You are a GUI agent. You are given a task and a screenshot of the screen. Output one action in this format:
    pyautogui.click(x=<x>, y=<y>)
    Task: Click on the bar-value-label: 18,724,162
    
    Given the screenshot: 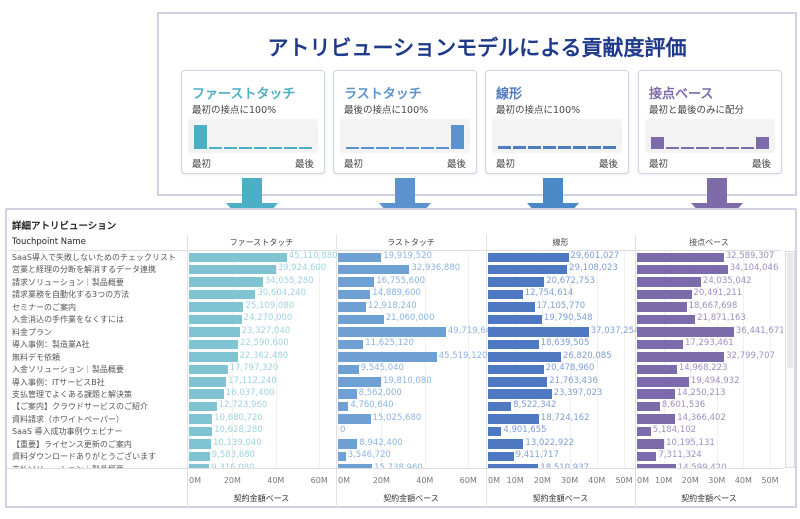 What is the action you would take?
    pyautogui.click(x=565, y=417)
    